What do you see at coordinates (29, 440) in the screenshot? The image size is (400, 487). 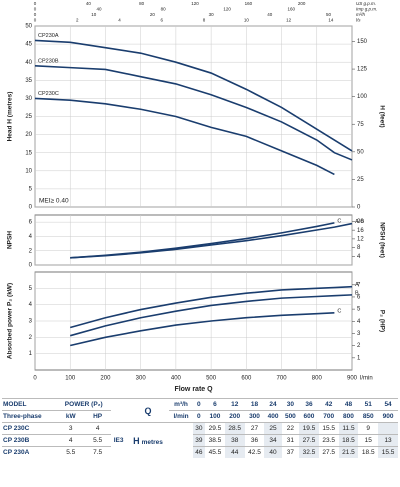 I see `model-cell: CP 230B` at bounding box center [29, 440].